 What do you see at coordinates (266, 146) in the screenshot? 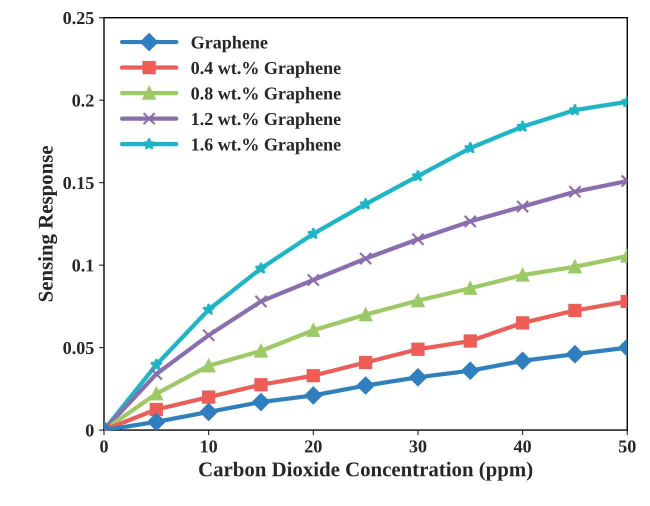
I see `legend-label: 1.6 wt.% Graphene` at bounding box center [266, 146].